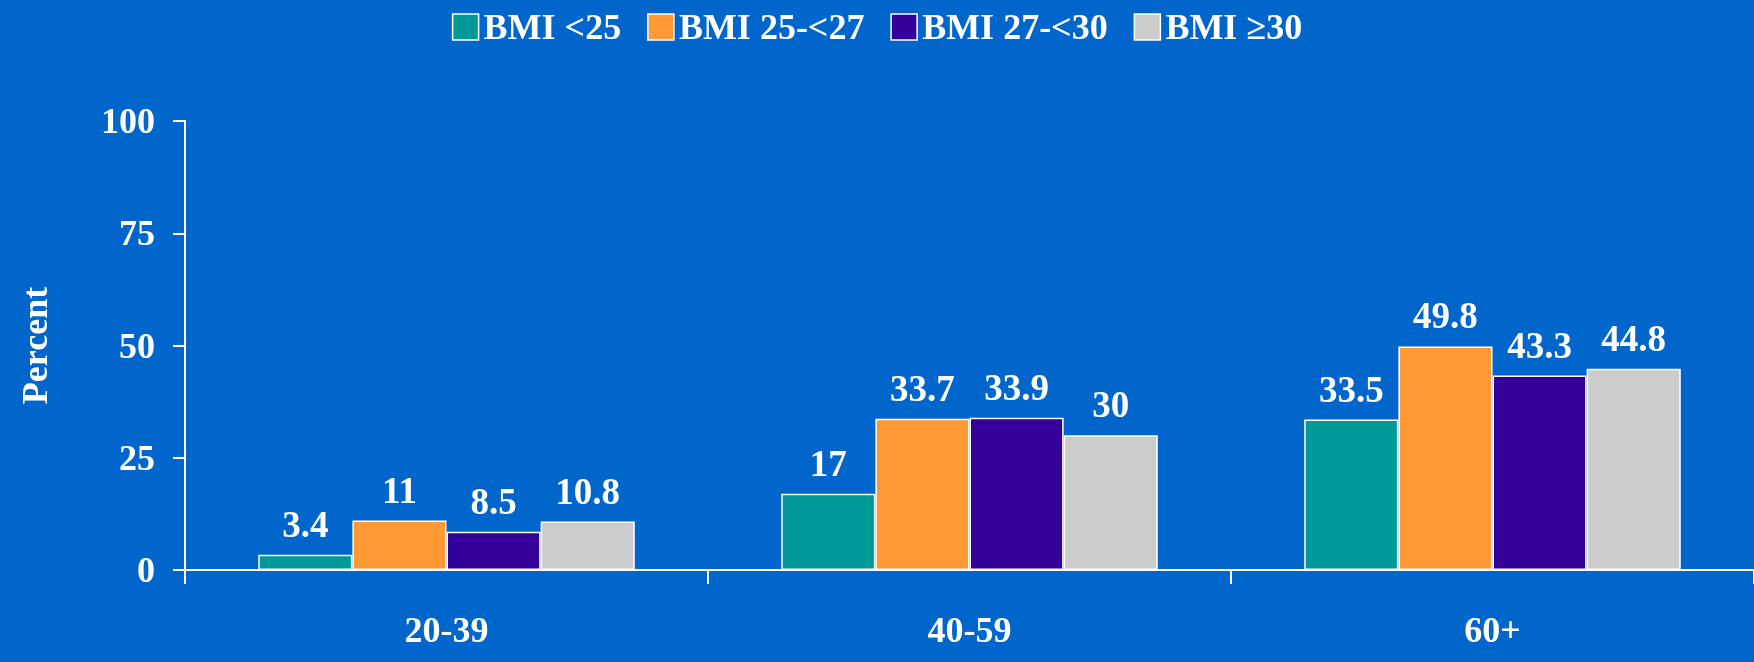  Describe the element at coordinates (137, 233) in the screenshot. I see `y-tick-label: 75` at that location.